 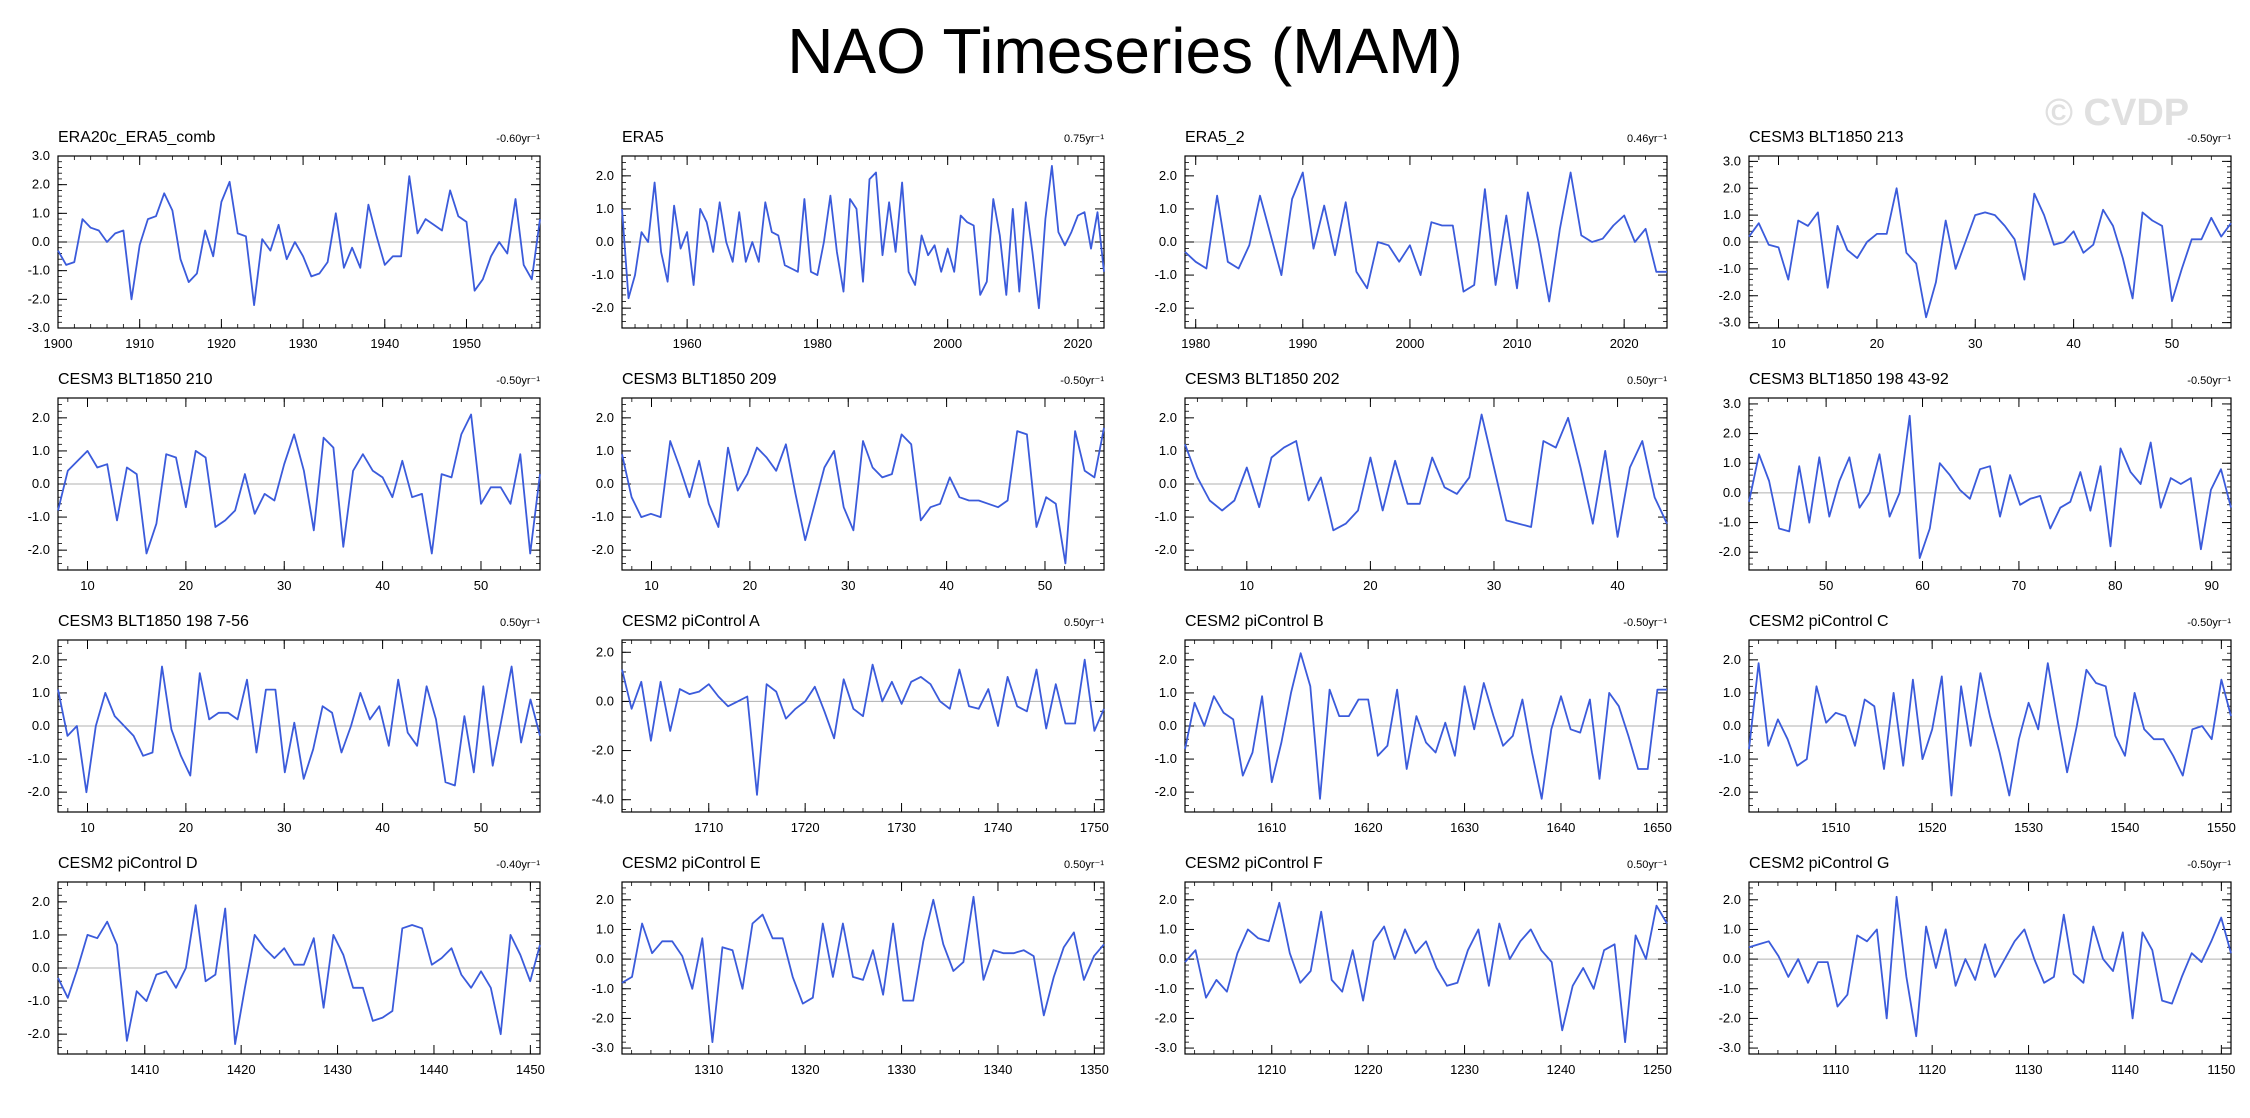 What do you see at coordinates (186, 585) in the screenshot?
I see `x-tick-label: 20` at bounding box center [186, 585].